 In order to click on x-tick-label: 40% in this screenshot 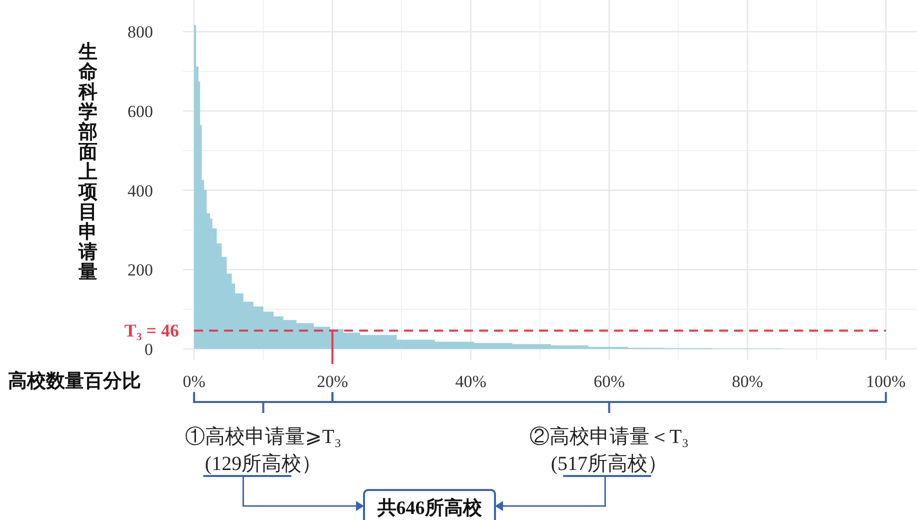, I will do `click(470, 381)`.